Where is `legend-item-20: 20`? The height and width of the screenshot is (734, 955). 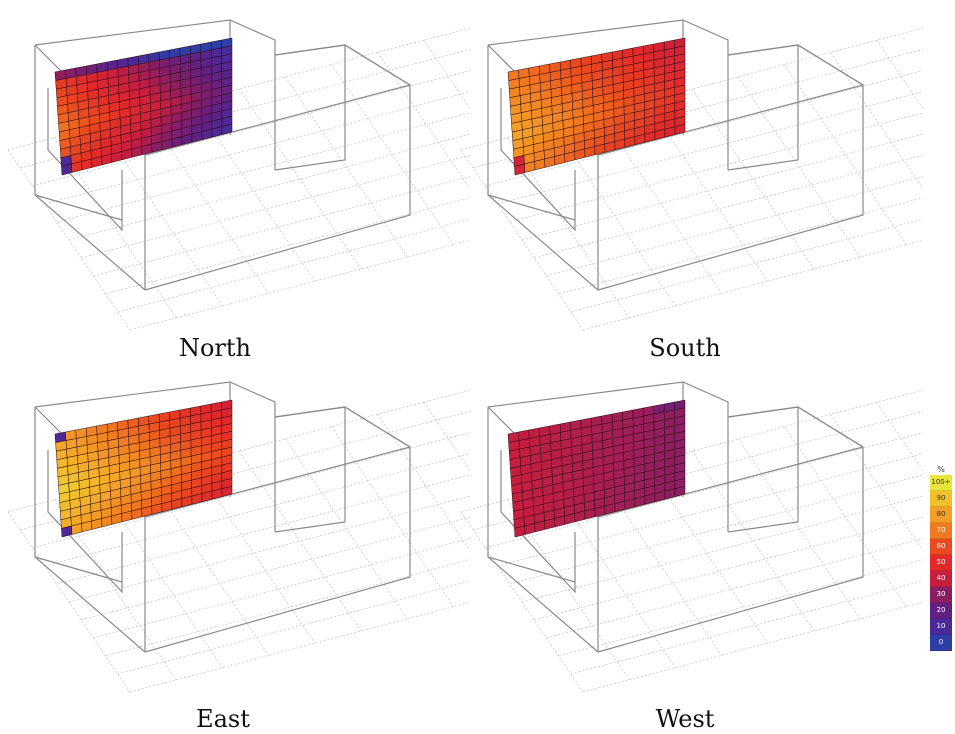 legend-item-20: 20 is located at coordinates (941, 611).